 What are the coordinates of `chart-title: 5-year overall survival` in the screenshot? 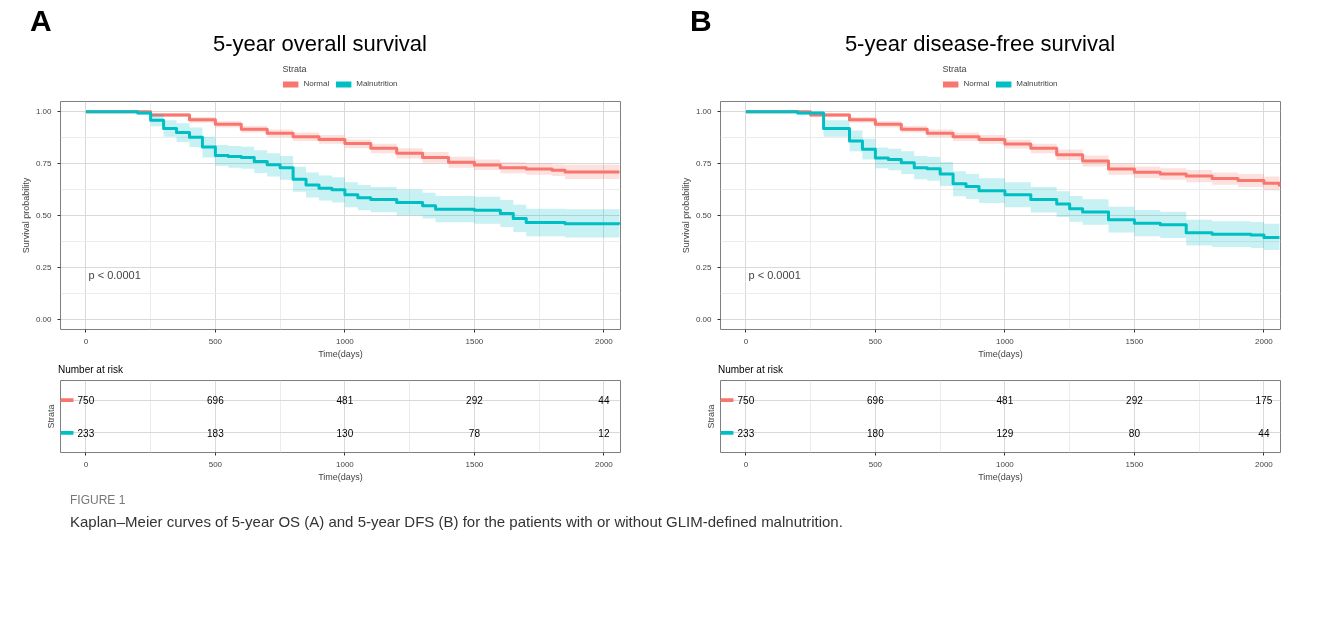 It's located at (320, 43).